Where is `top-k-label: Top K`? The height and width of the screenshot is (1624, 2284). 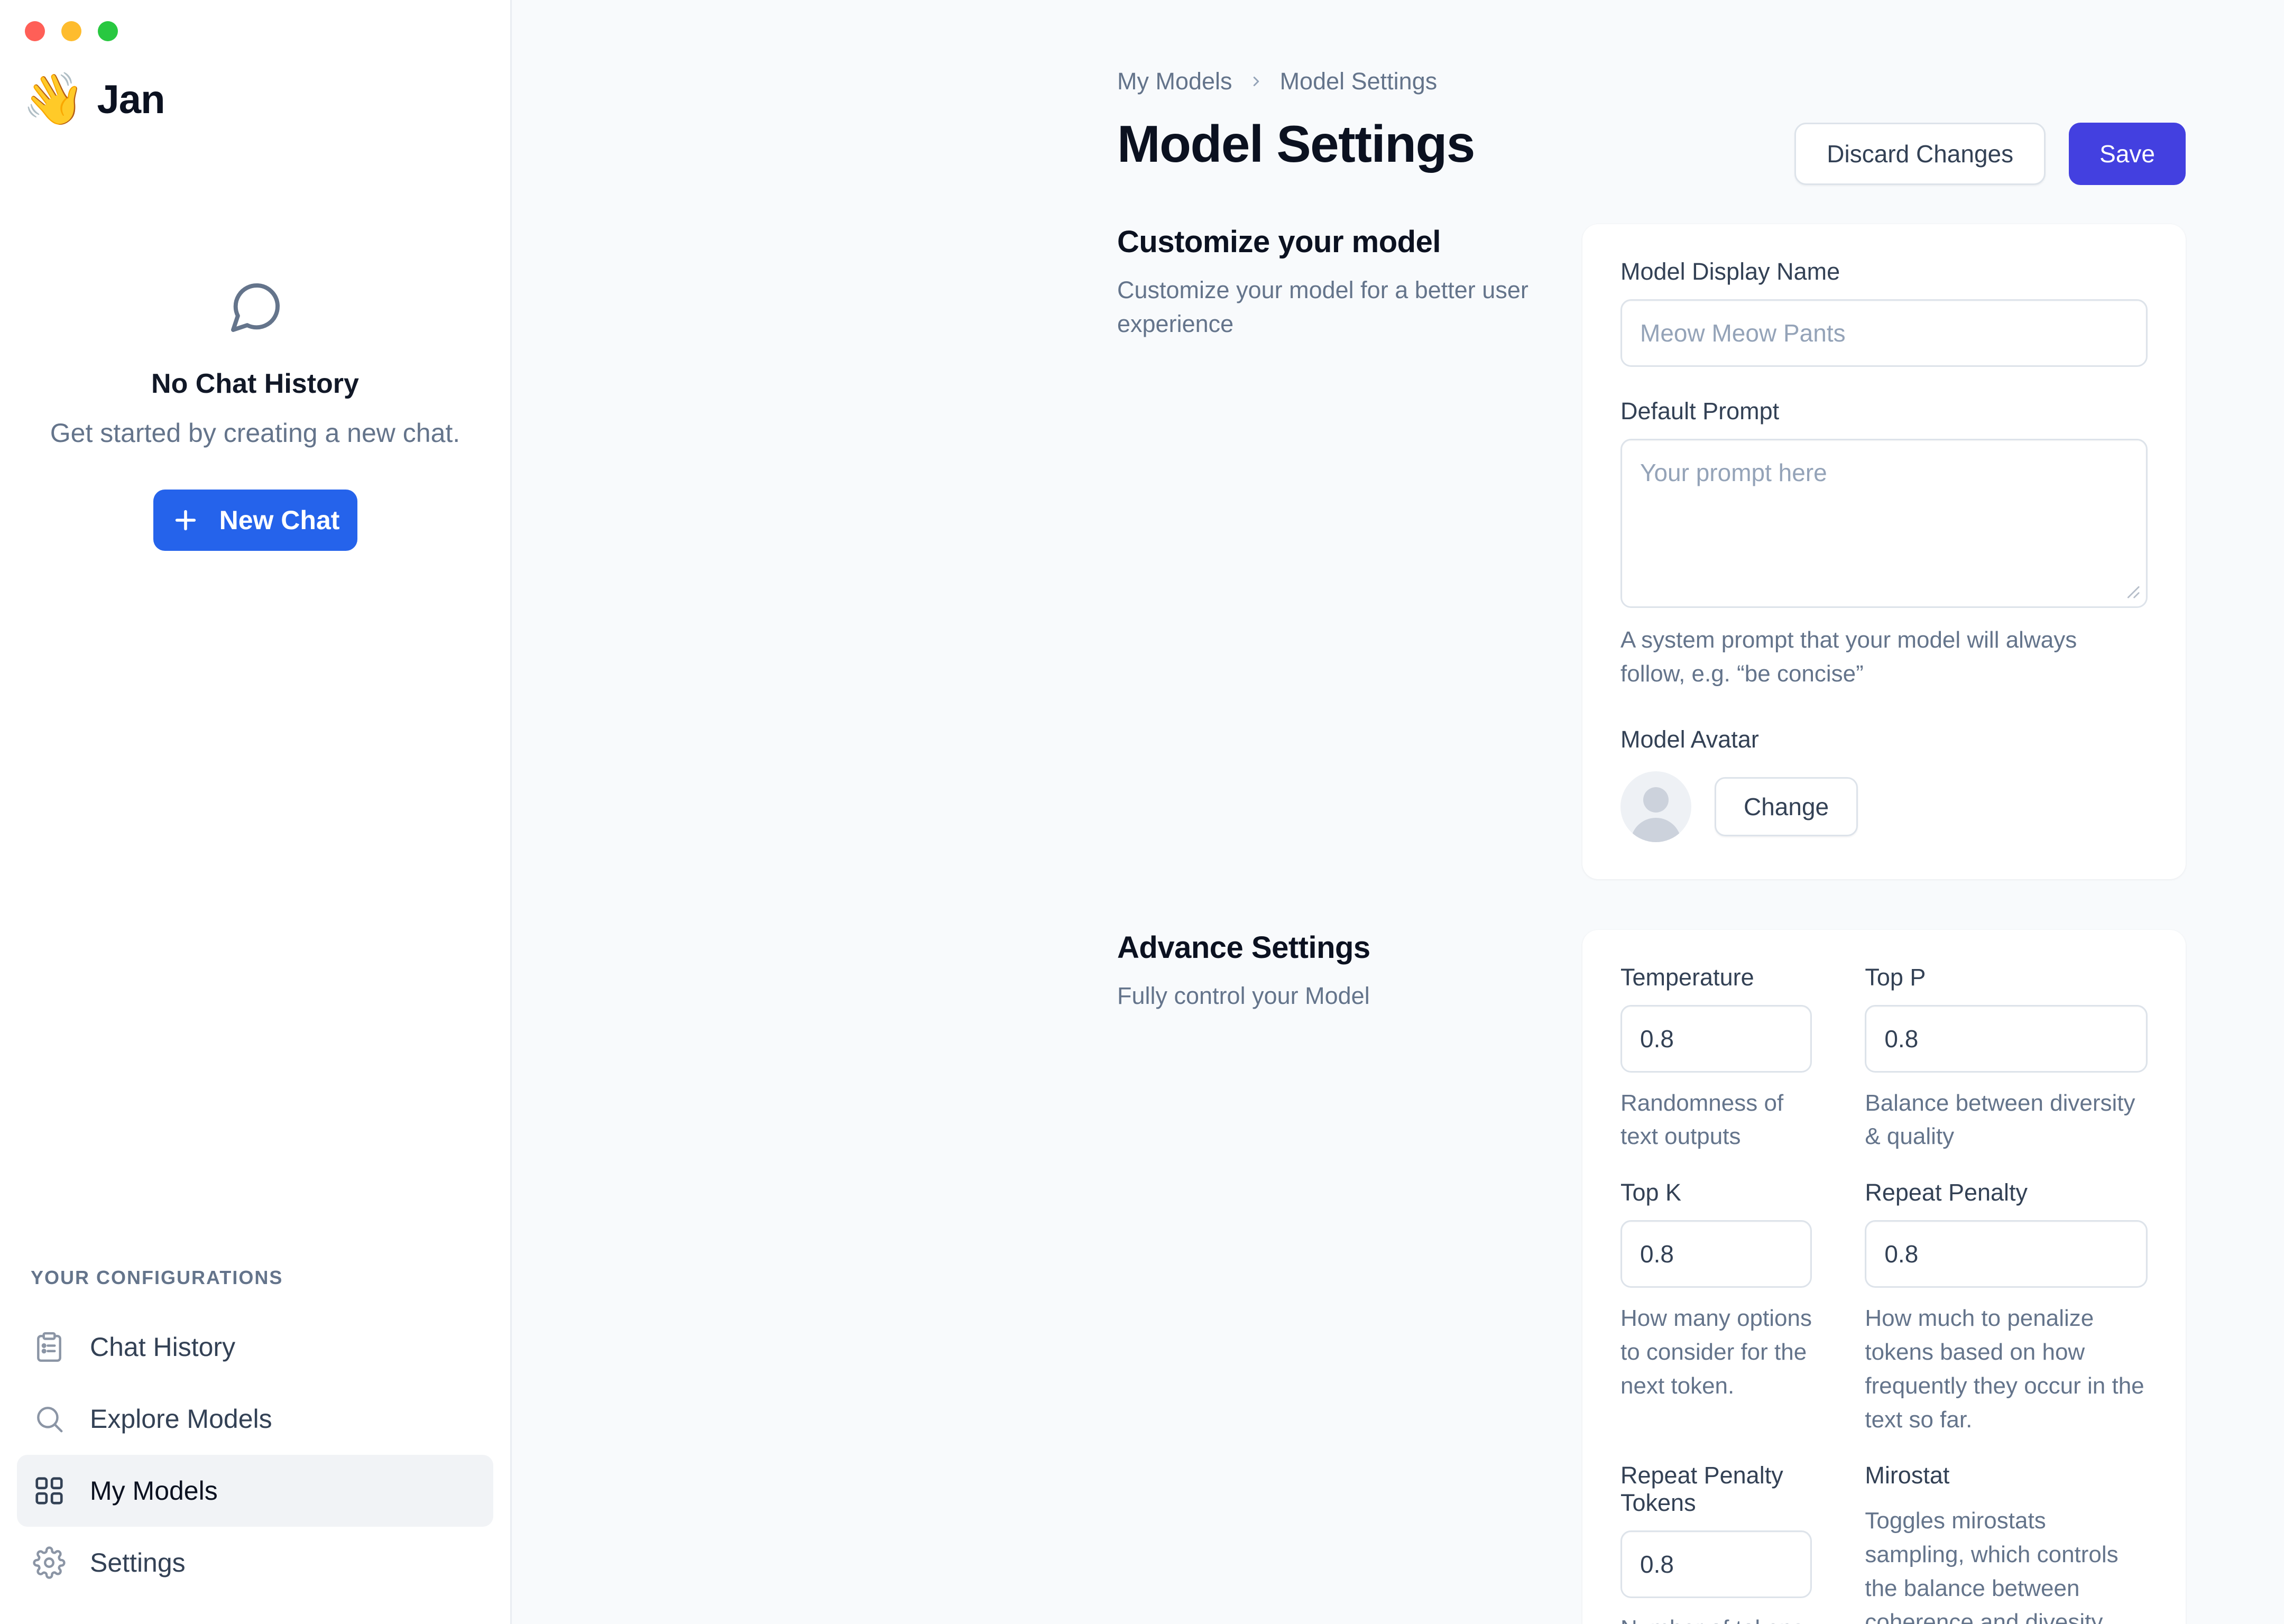
top-k-label: Top K is located at coordinates (1651, 1192).